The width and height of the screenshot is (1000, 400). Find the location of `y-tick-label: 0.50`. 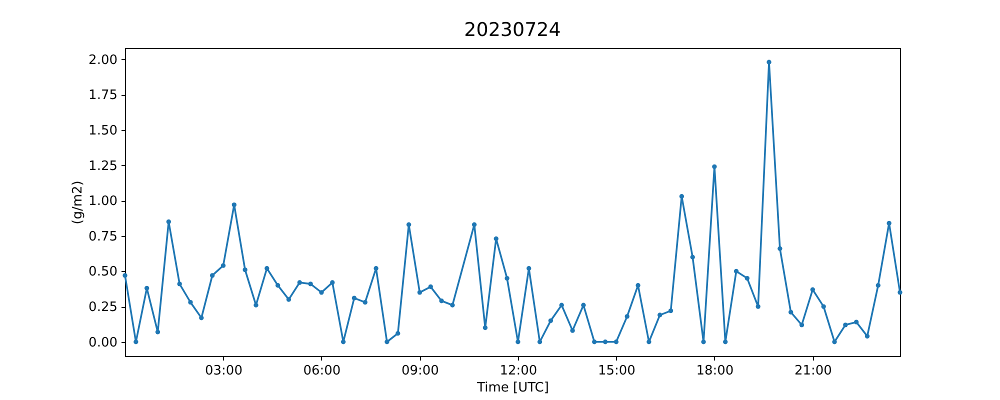

y-tick-label: 0.50 is located at coordinates (103, 272).